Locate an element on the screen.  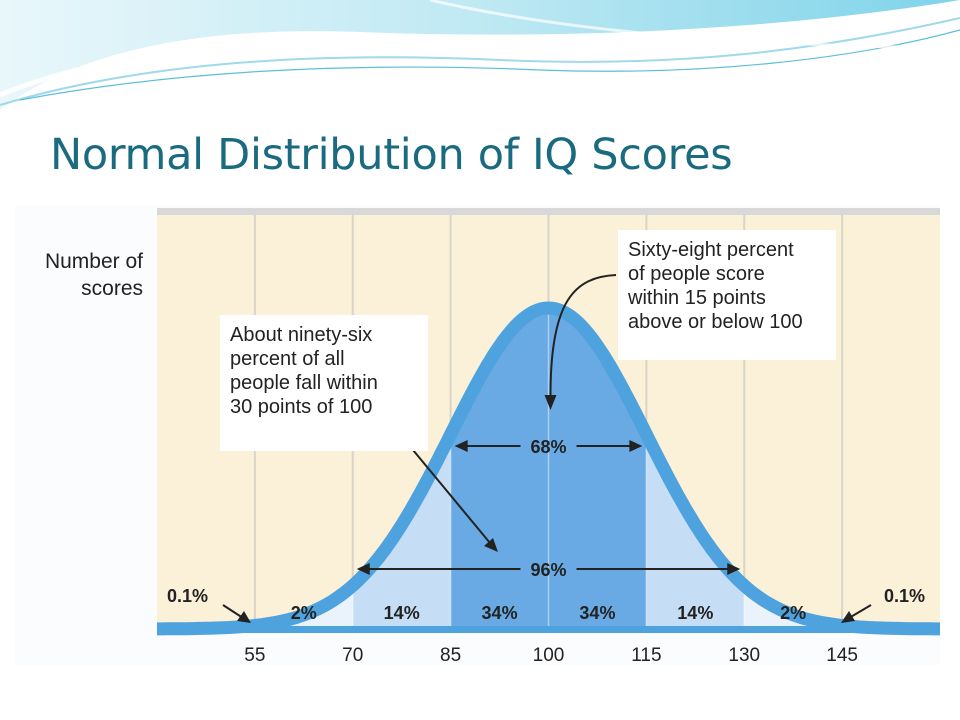
pointer-96-head is located at coordinates (491, 545).